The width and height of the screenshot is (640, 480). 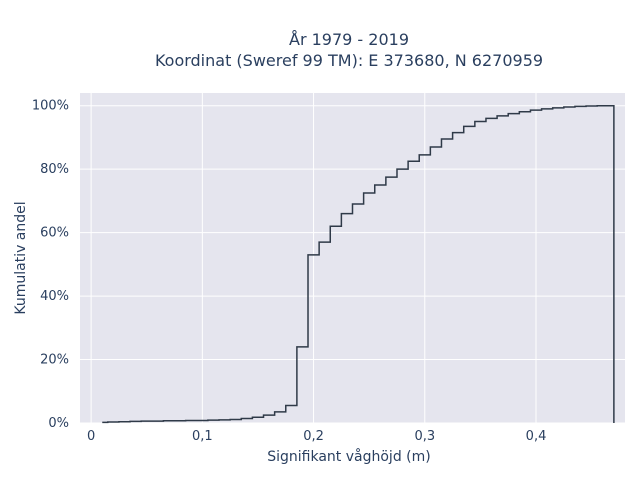 I want to click on x-axis-label: Signifikant våghöjd (m), so click(x=348, y=456).